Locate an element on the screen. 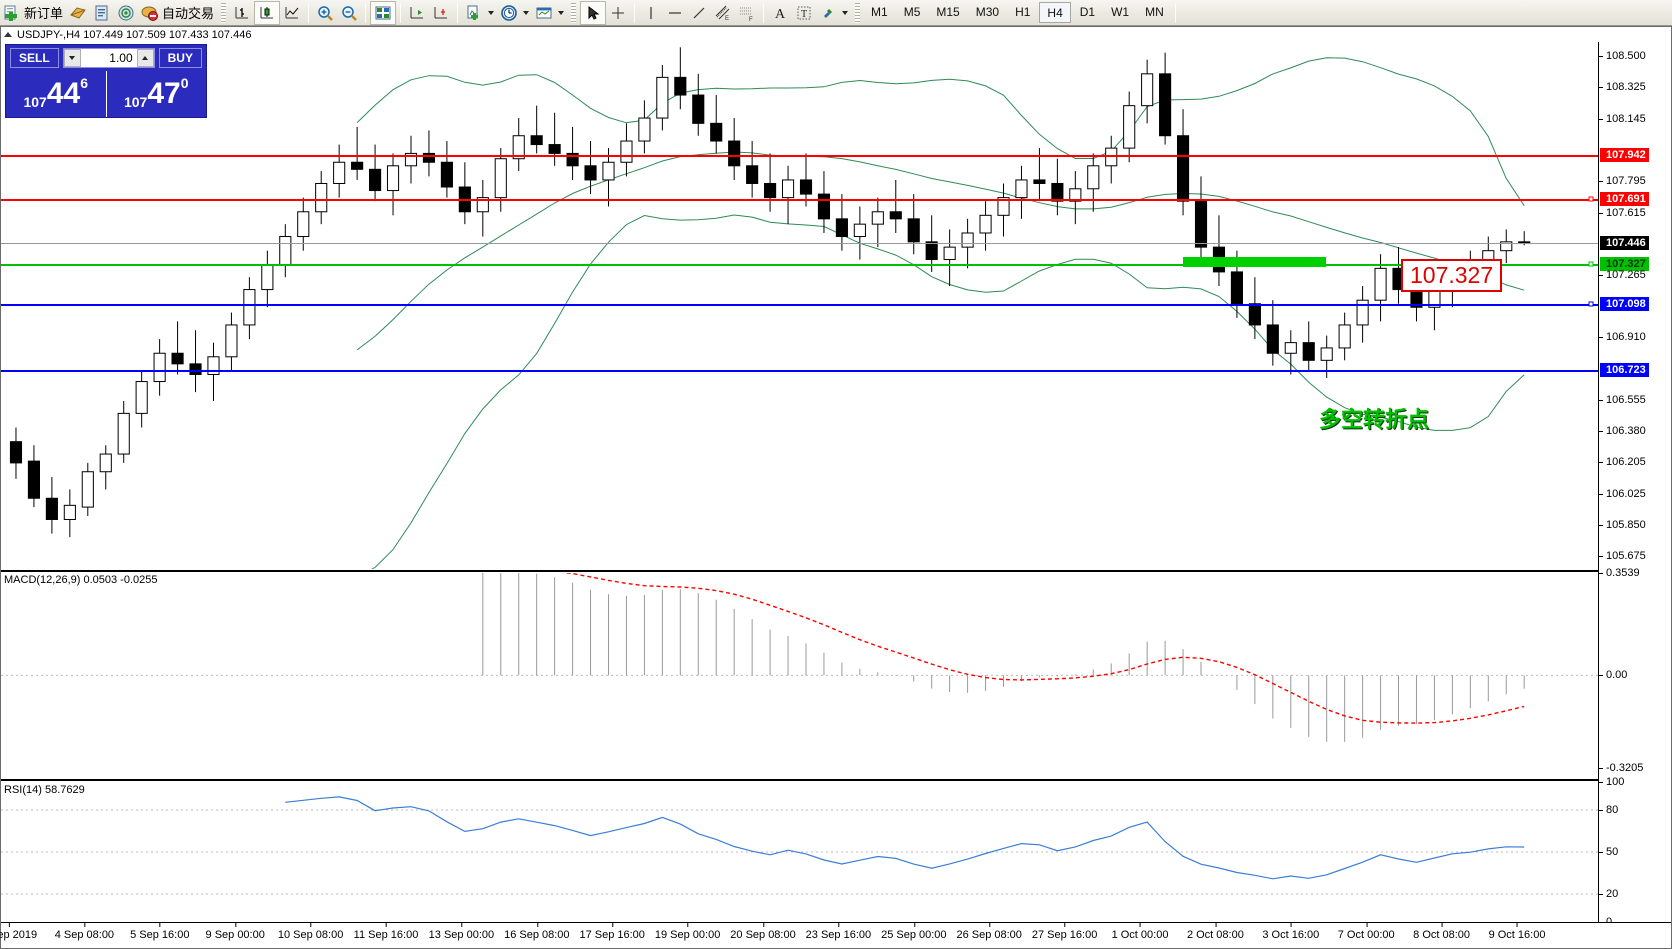 The height and width of the screenshot is (949, 1672). pivot-line-handle is located at coordinates (1591, 264).